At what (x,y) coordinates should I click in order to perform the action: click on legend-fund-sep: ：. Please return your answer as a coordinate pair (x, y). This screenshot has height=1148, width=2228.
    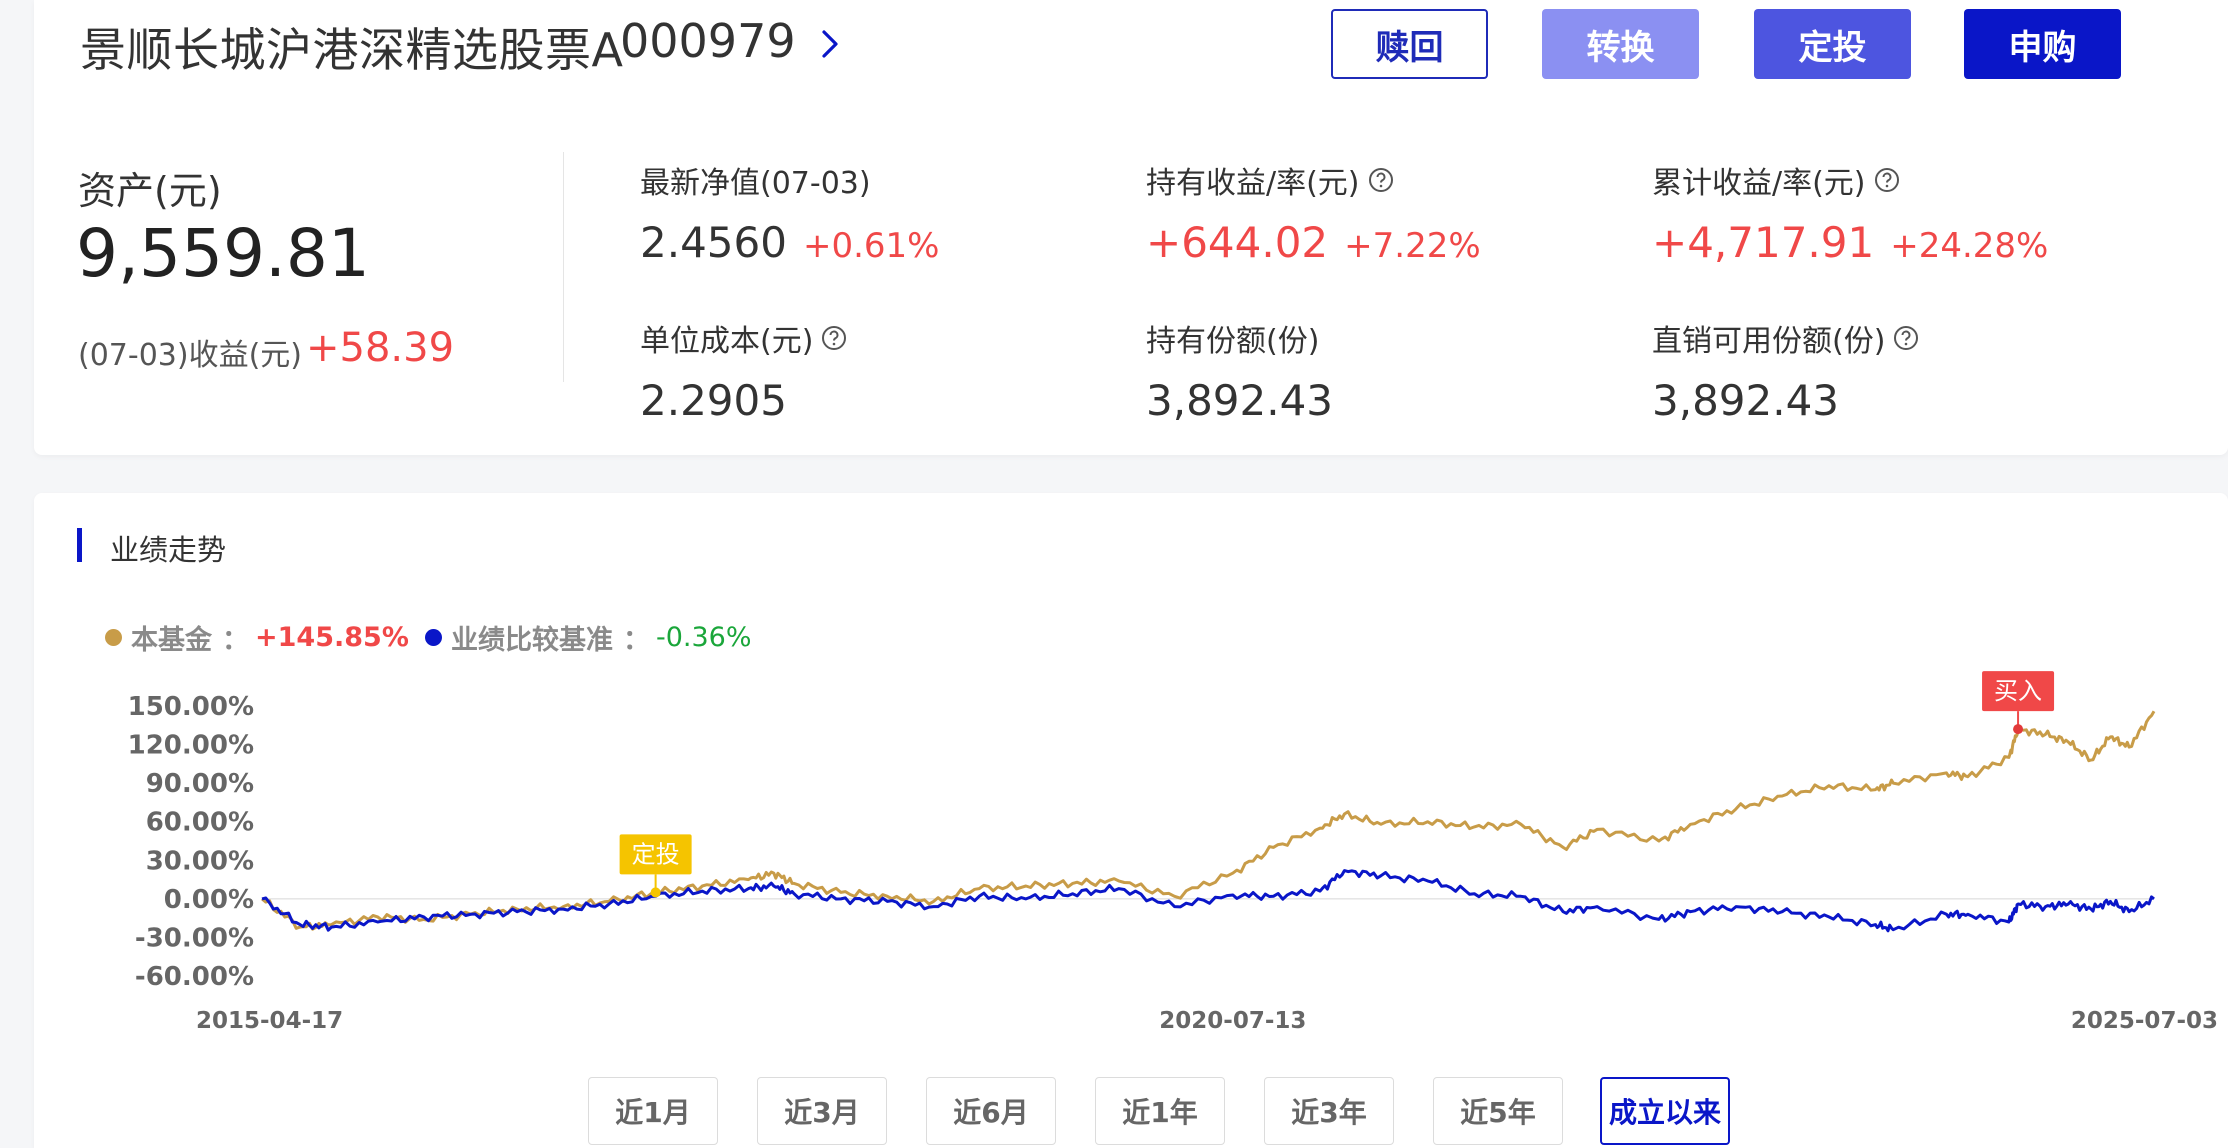
    Looking at the image, I should click on (235, 640).